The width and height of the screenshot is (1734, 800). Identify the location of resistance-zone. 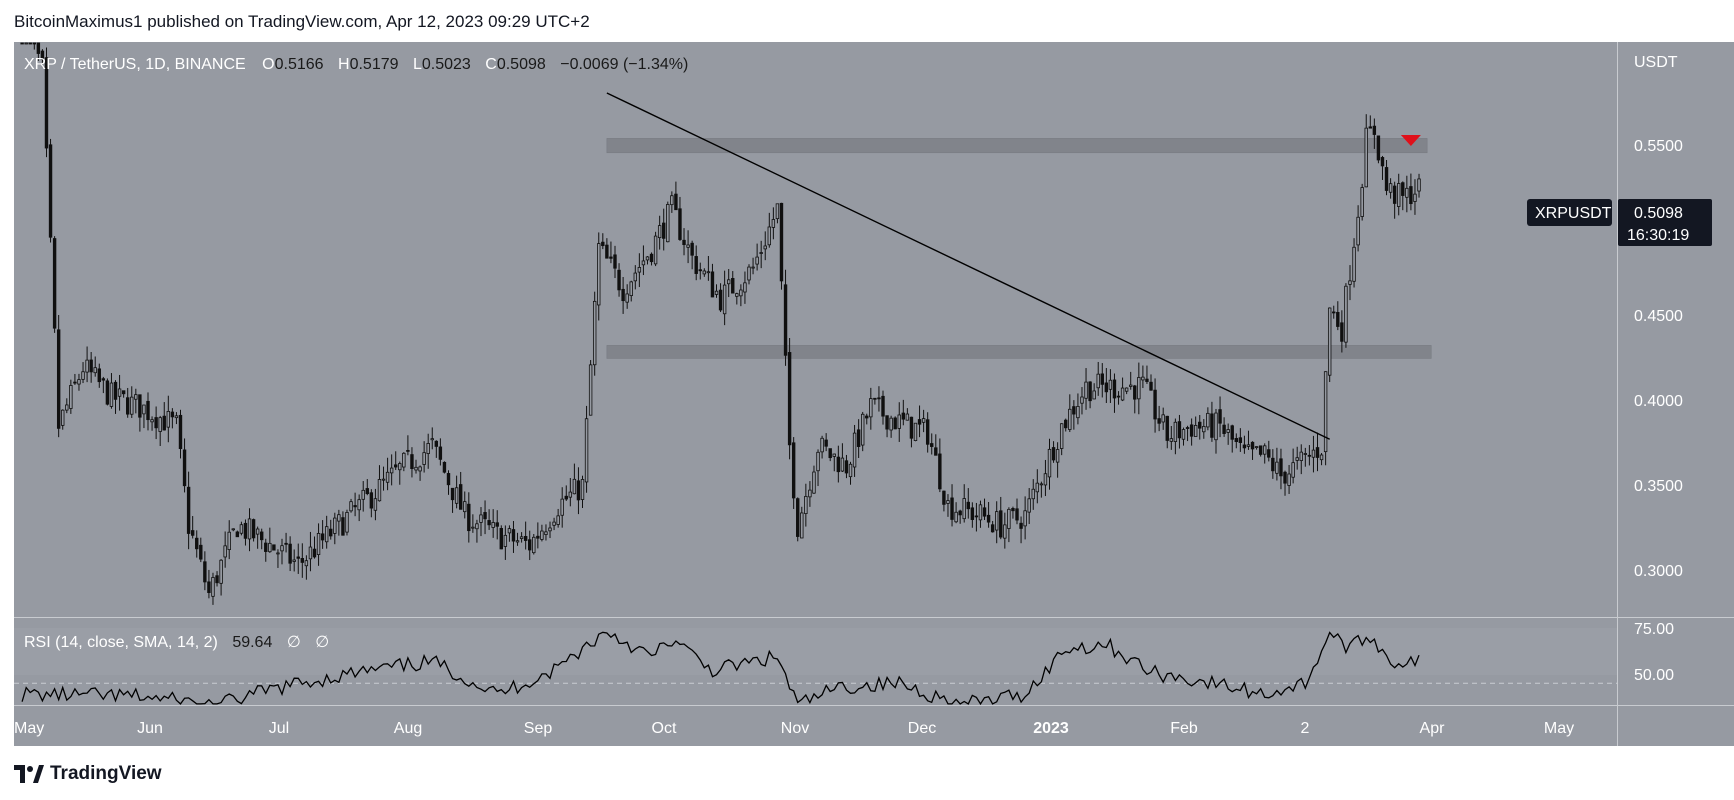
(1017, 146).